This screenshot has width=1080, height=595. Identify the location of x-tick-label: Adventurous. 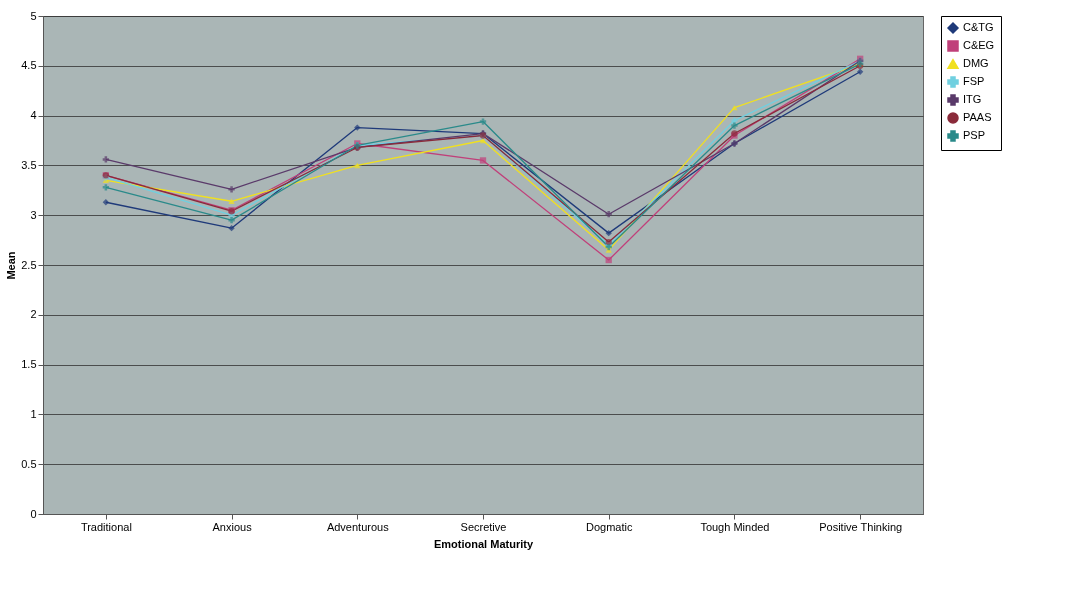
(358, 526).